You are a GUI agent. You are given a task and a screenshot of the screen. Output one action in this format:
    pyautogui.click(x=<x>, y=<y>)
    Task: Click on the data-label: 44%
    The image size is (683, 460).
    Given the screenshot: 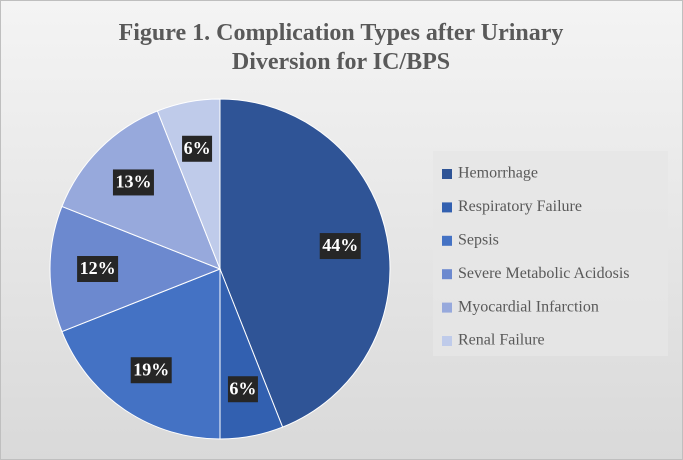 What is the action you would take?
    pyautogui.click(x=340, y=245)
    